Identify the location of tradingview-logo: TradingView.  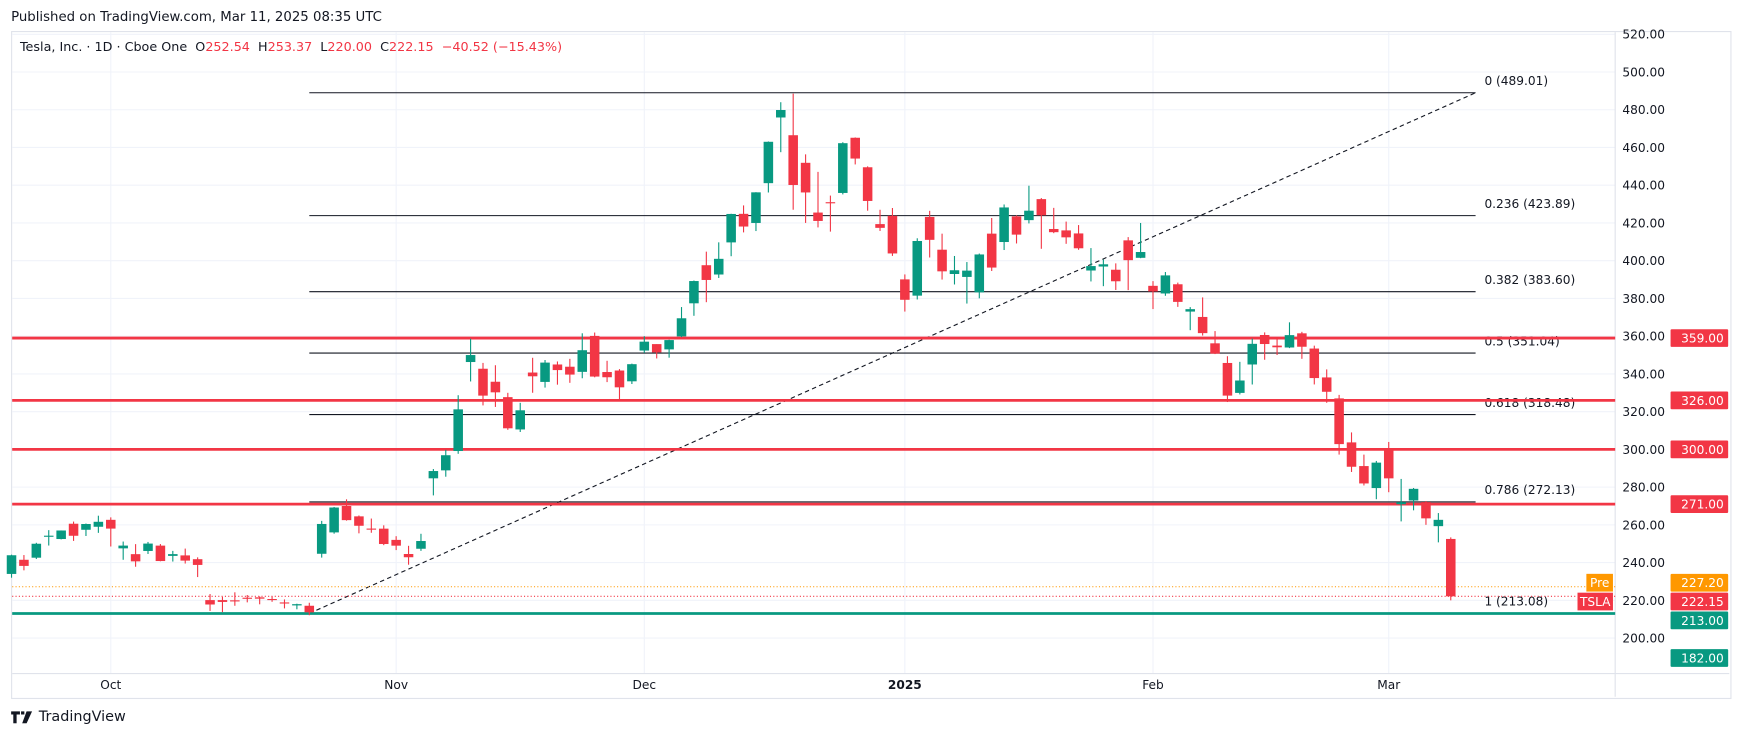
(68, 717).